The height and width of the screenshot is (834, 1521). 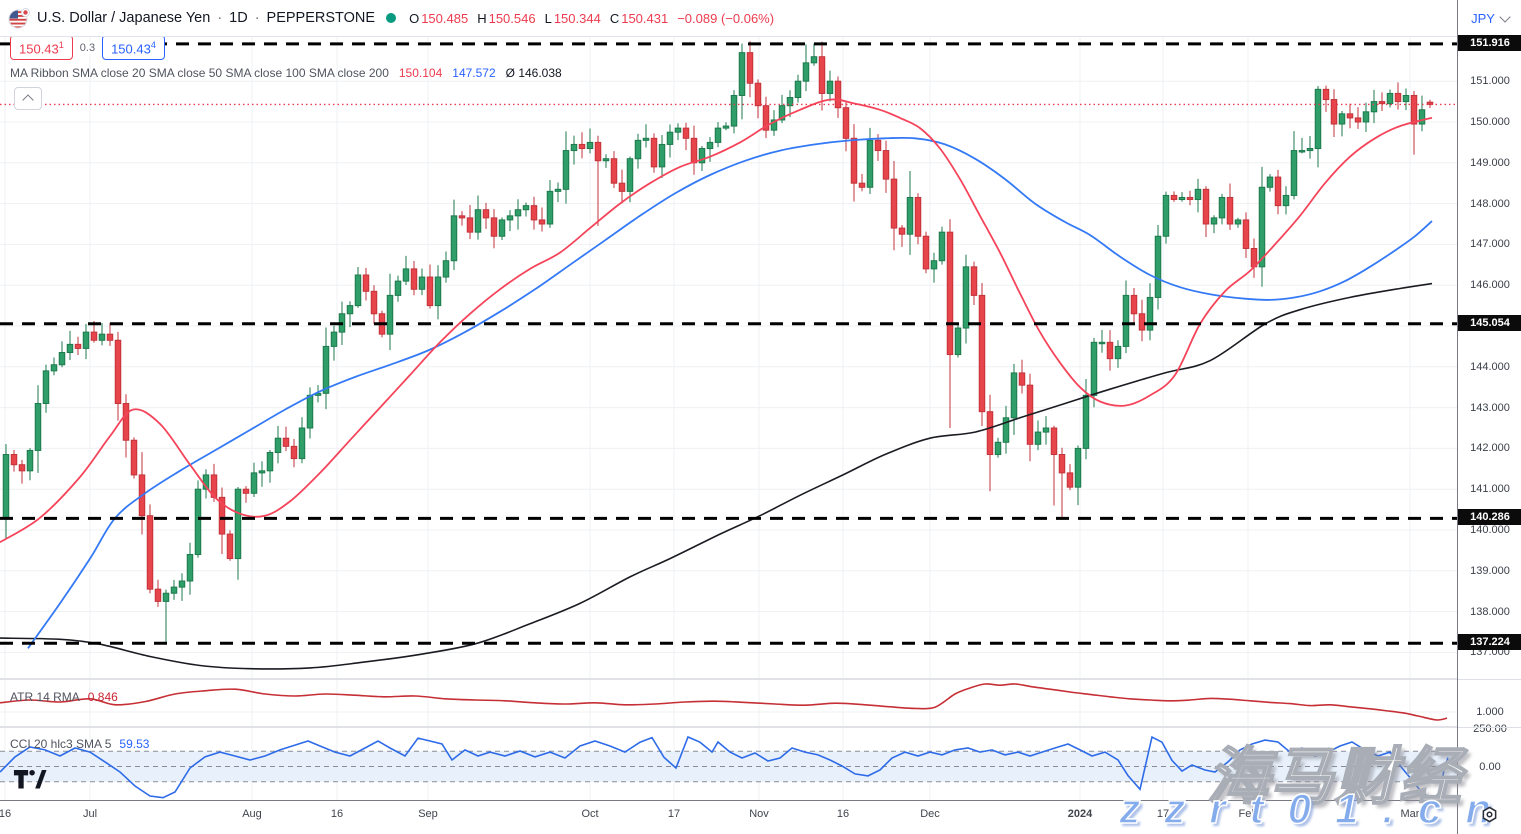 What do you see at coordinates (577, 18) in the screenshot?
I see `low-value: 150.344` at bounding box center [577, 18].